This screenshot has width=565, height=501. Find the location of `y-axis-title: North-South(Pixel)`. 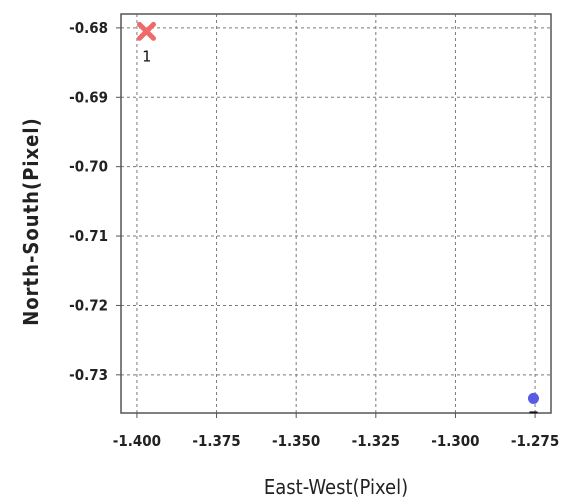

y-axis-title: North-South(Pixel) is located at coordinates (31, 221).